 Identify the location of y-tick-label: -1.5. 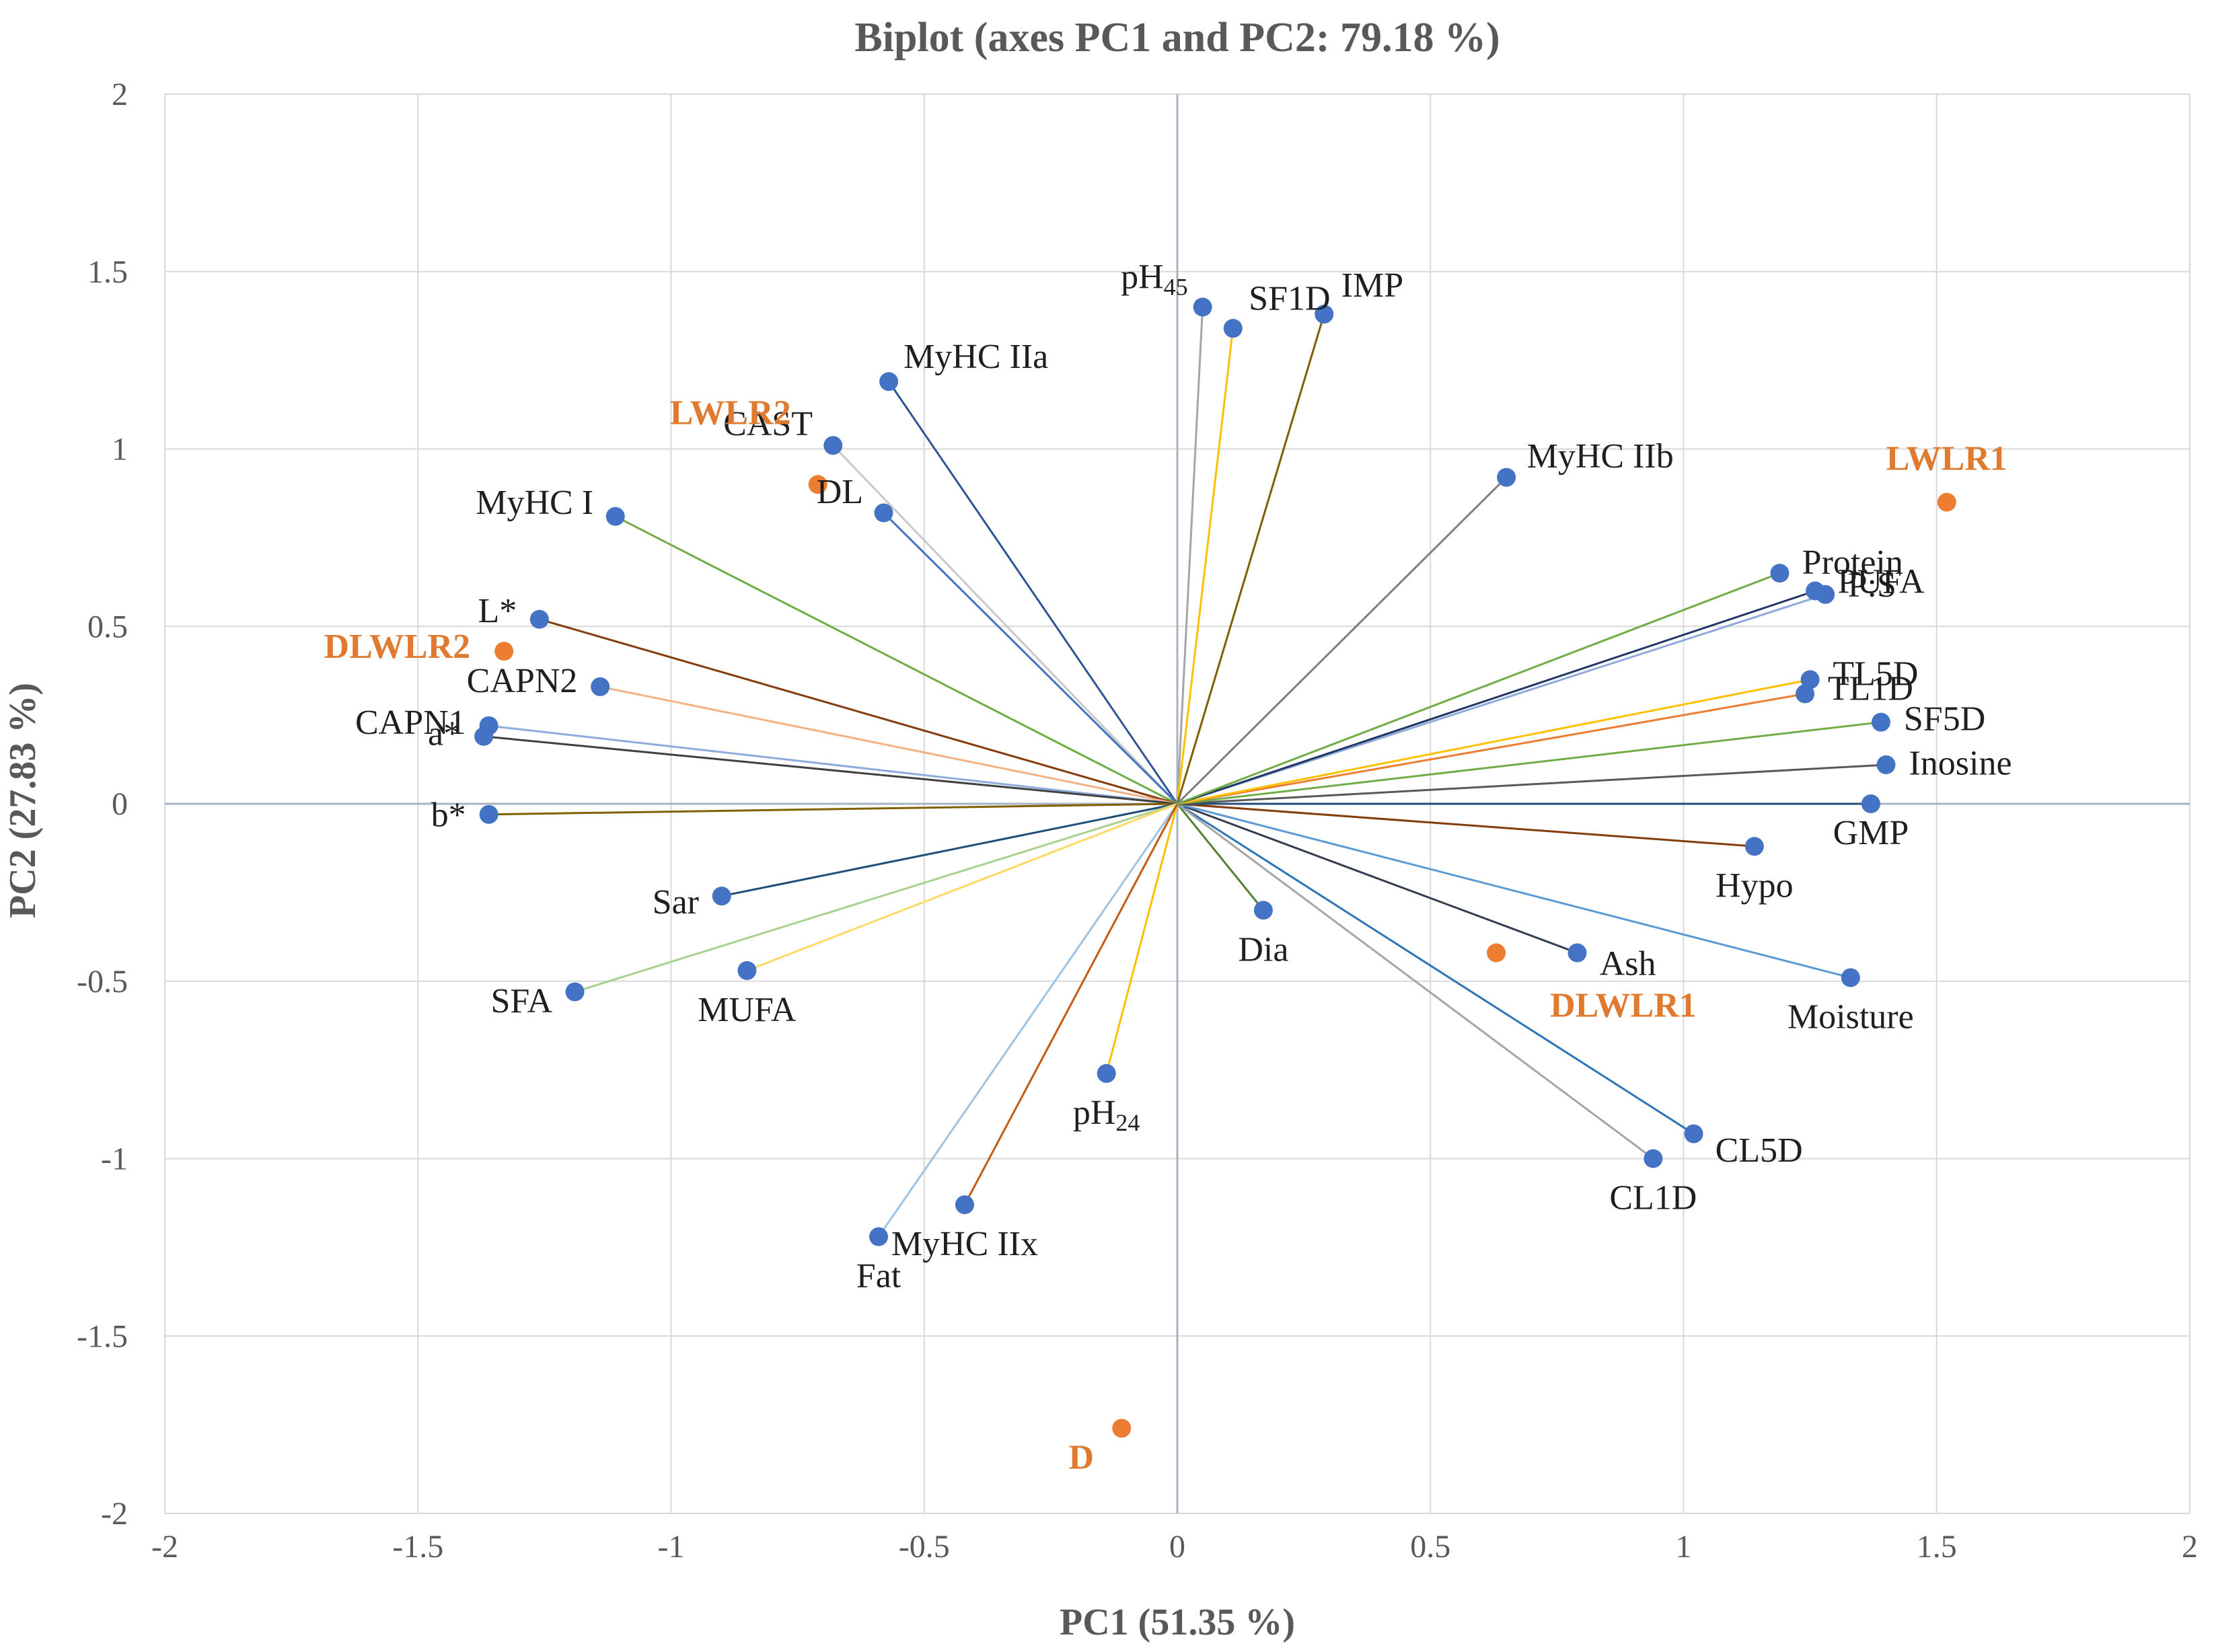
(102, 1336).